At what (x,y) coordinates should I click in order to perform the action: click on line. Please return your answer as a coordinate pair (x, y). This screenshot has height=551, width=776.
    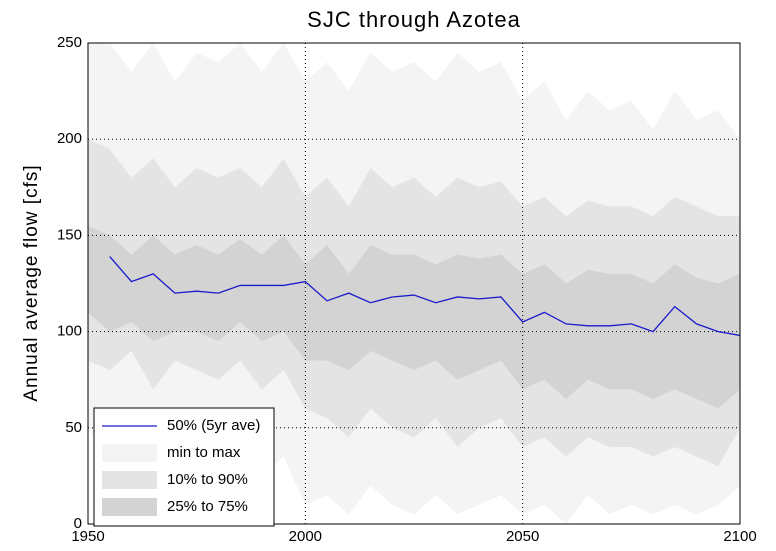
    Looking at the image, I should click on (425, 296).